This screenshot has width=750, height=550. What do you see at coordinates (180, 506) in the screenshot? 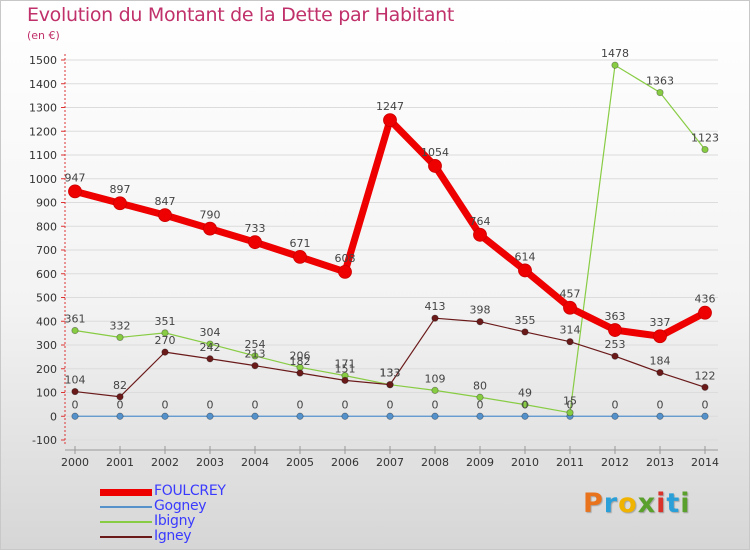
I see `legend-label: Gogney` at bounding box center [180, 506].